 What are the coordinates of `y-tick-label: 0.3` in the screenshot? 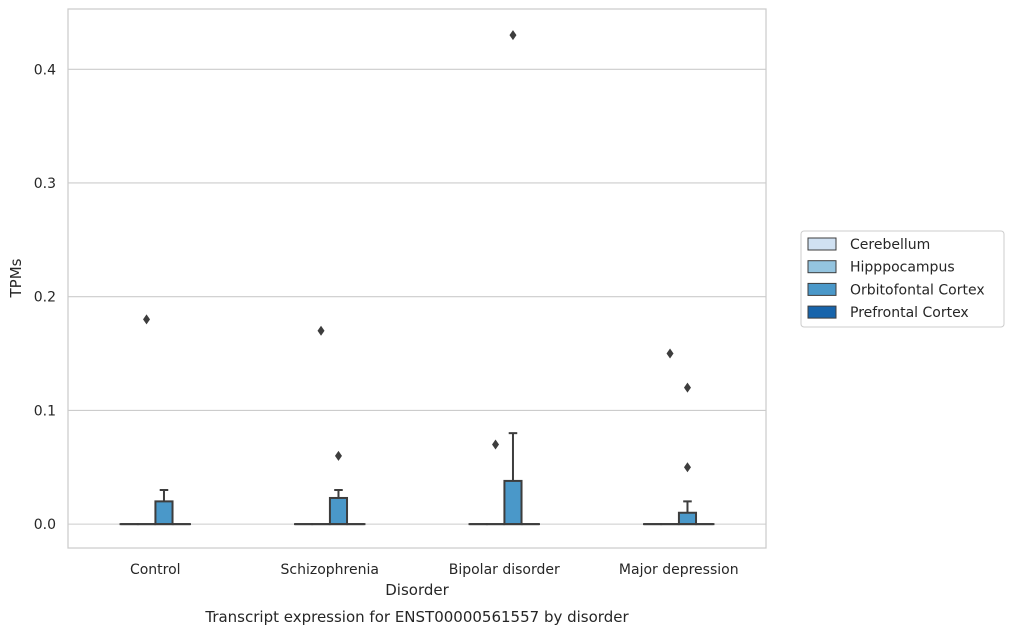 It's located at (45, 184).